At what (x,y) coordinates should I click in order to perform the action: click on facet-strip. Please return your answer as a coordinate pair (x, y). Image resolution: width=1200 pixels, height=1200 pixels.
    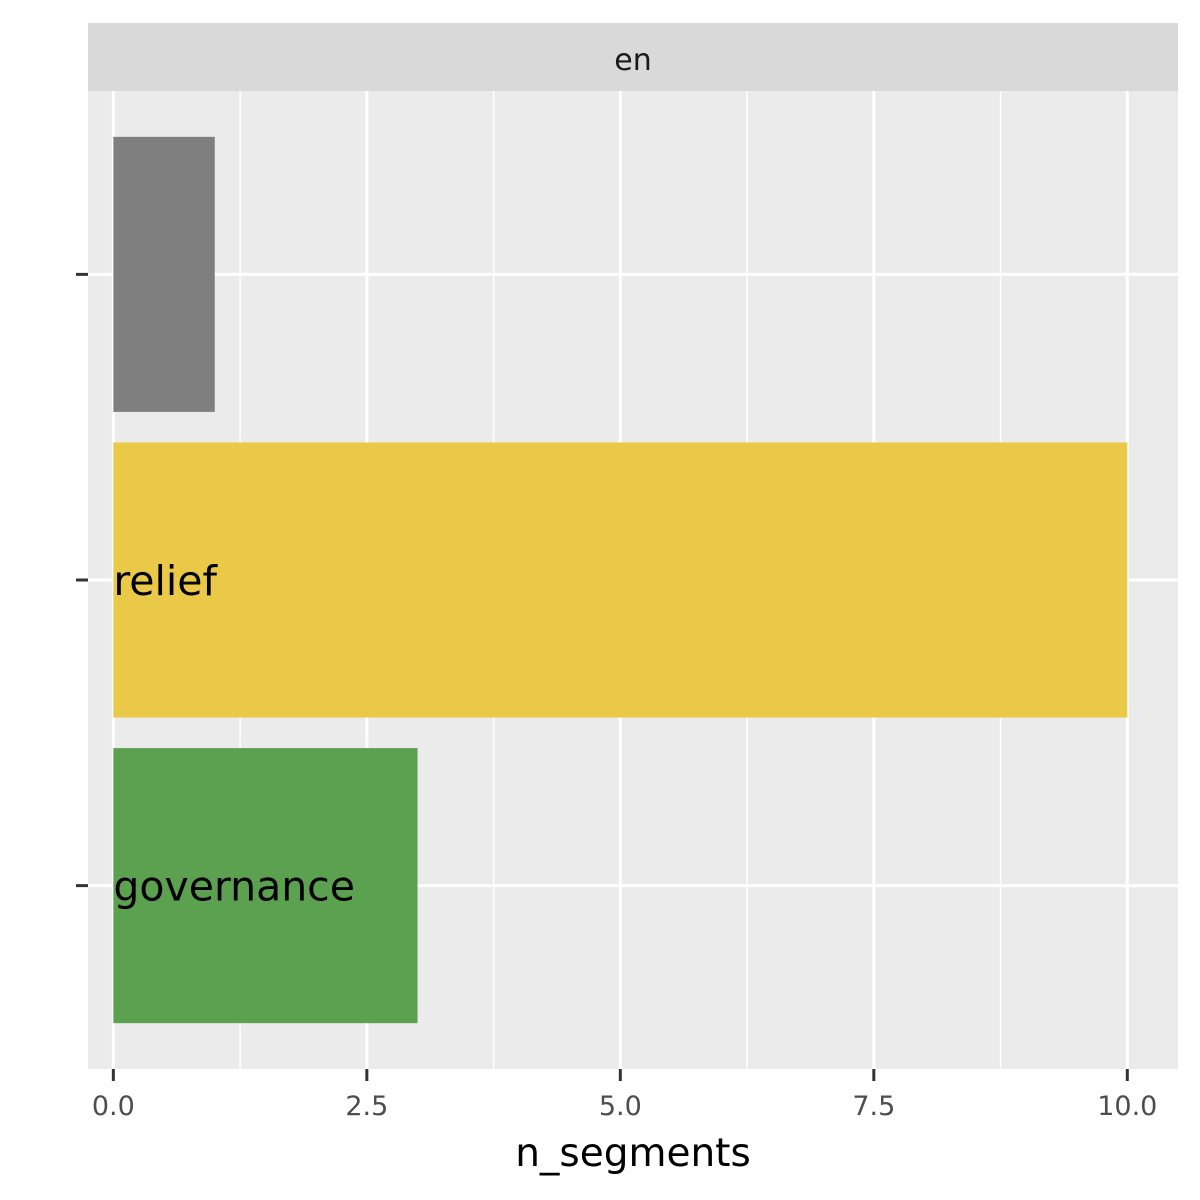
    Looking at the image, I should click on (633, 57).